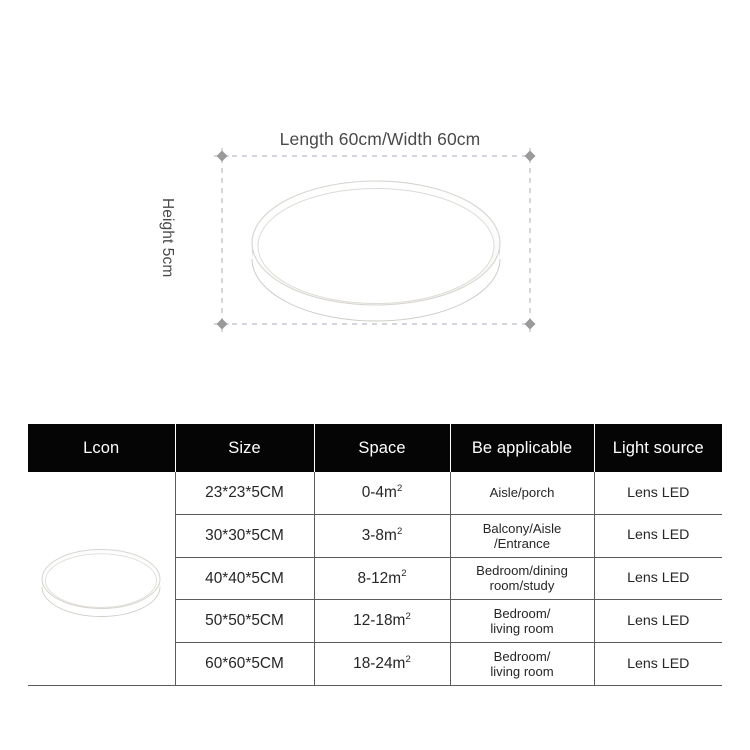  Describe the element at coordinates (380, 139) in the screenshot. I see `dimension-title: Length 60cm/Width 60cm` at that location.